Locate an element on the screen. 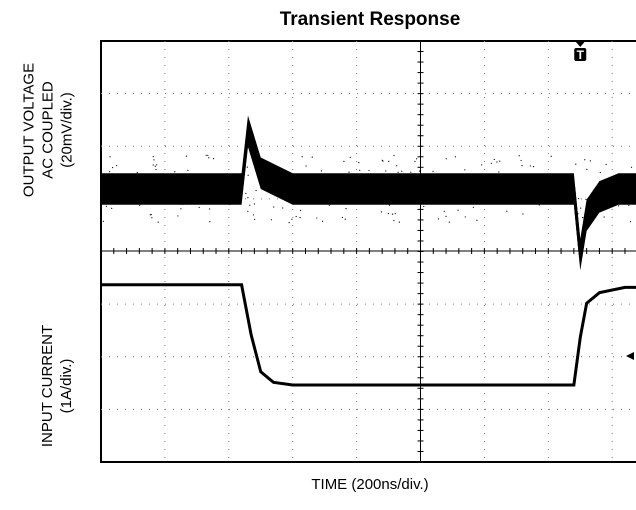 This screenshot has height=510, width=636. trigger-pointer-icon is located at coordinates (580, 43).